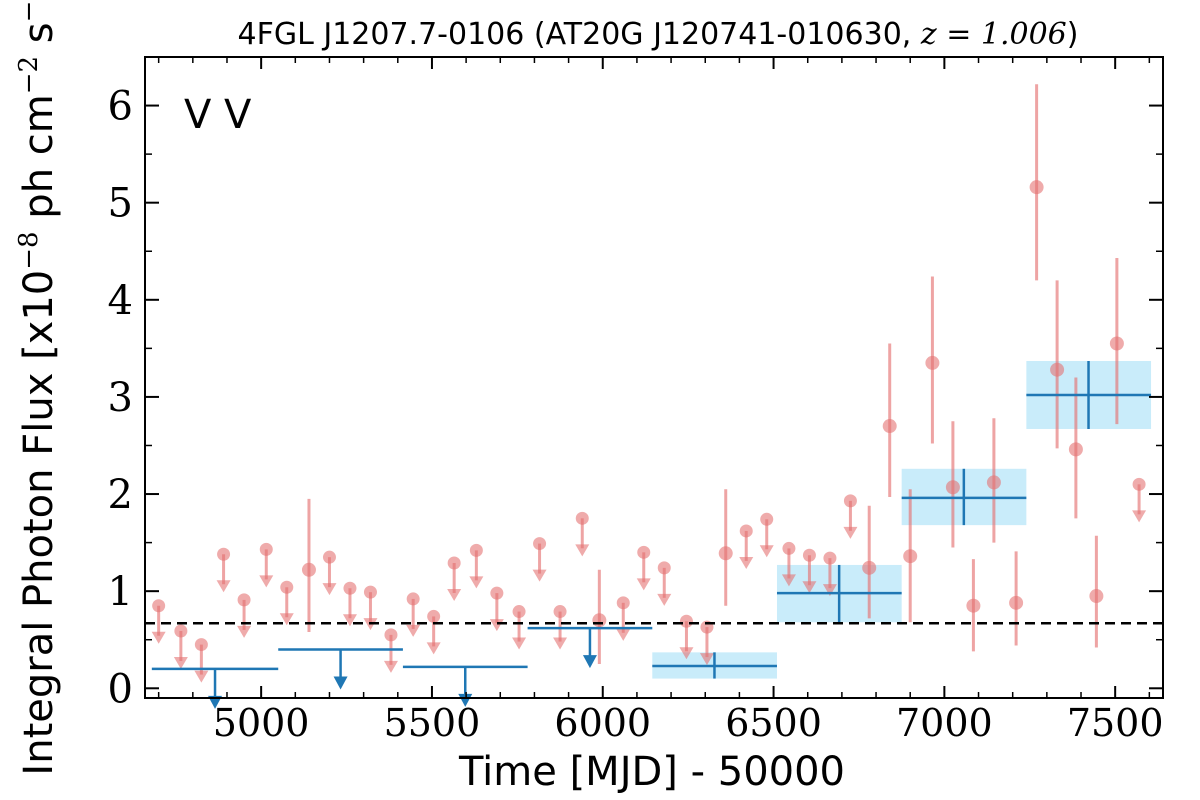 This screenshot has height=800, width=1200. I want to click on y-tick-label: 1, so click(120, 592).